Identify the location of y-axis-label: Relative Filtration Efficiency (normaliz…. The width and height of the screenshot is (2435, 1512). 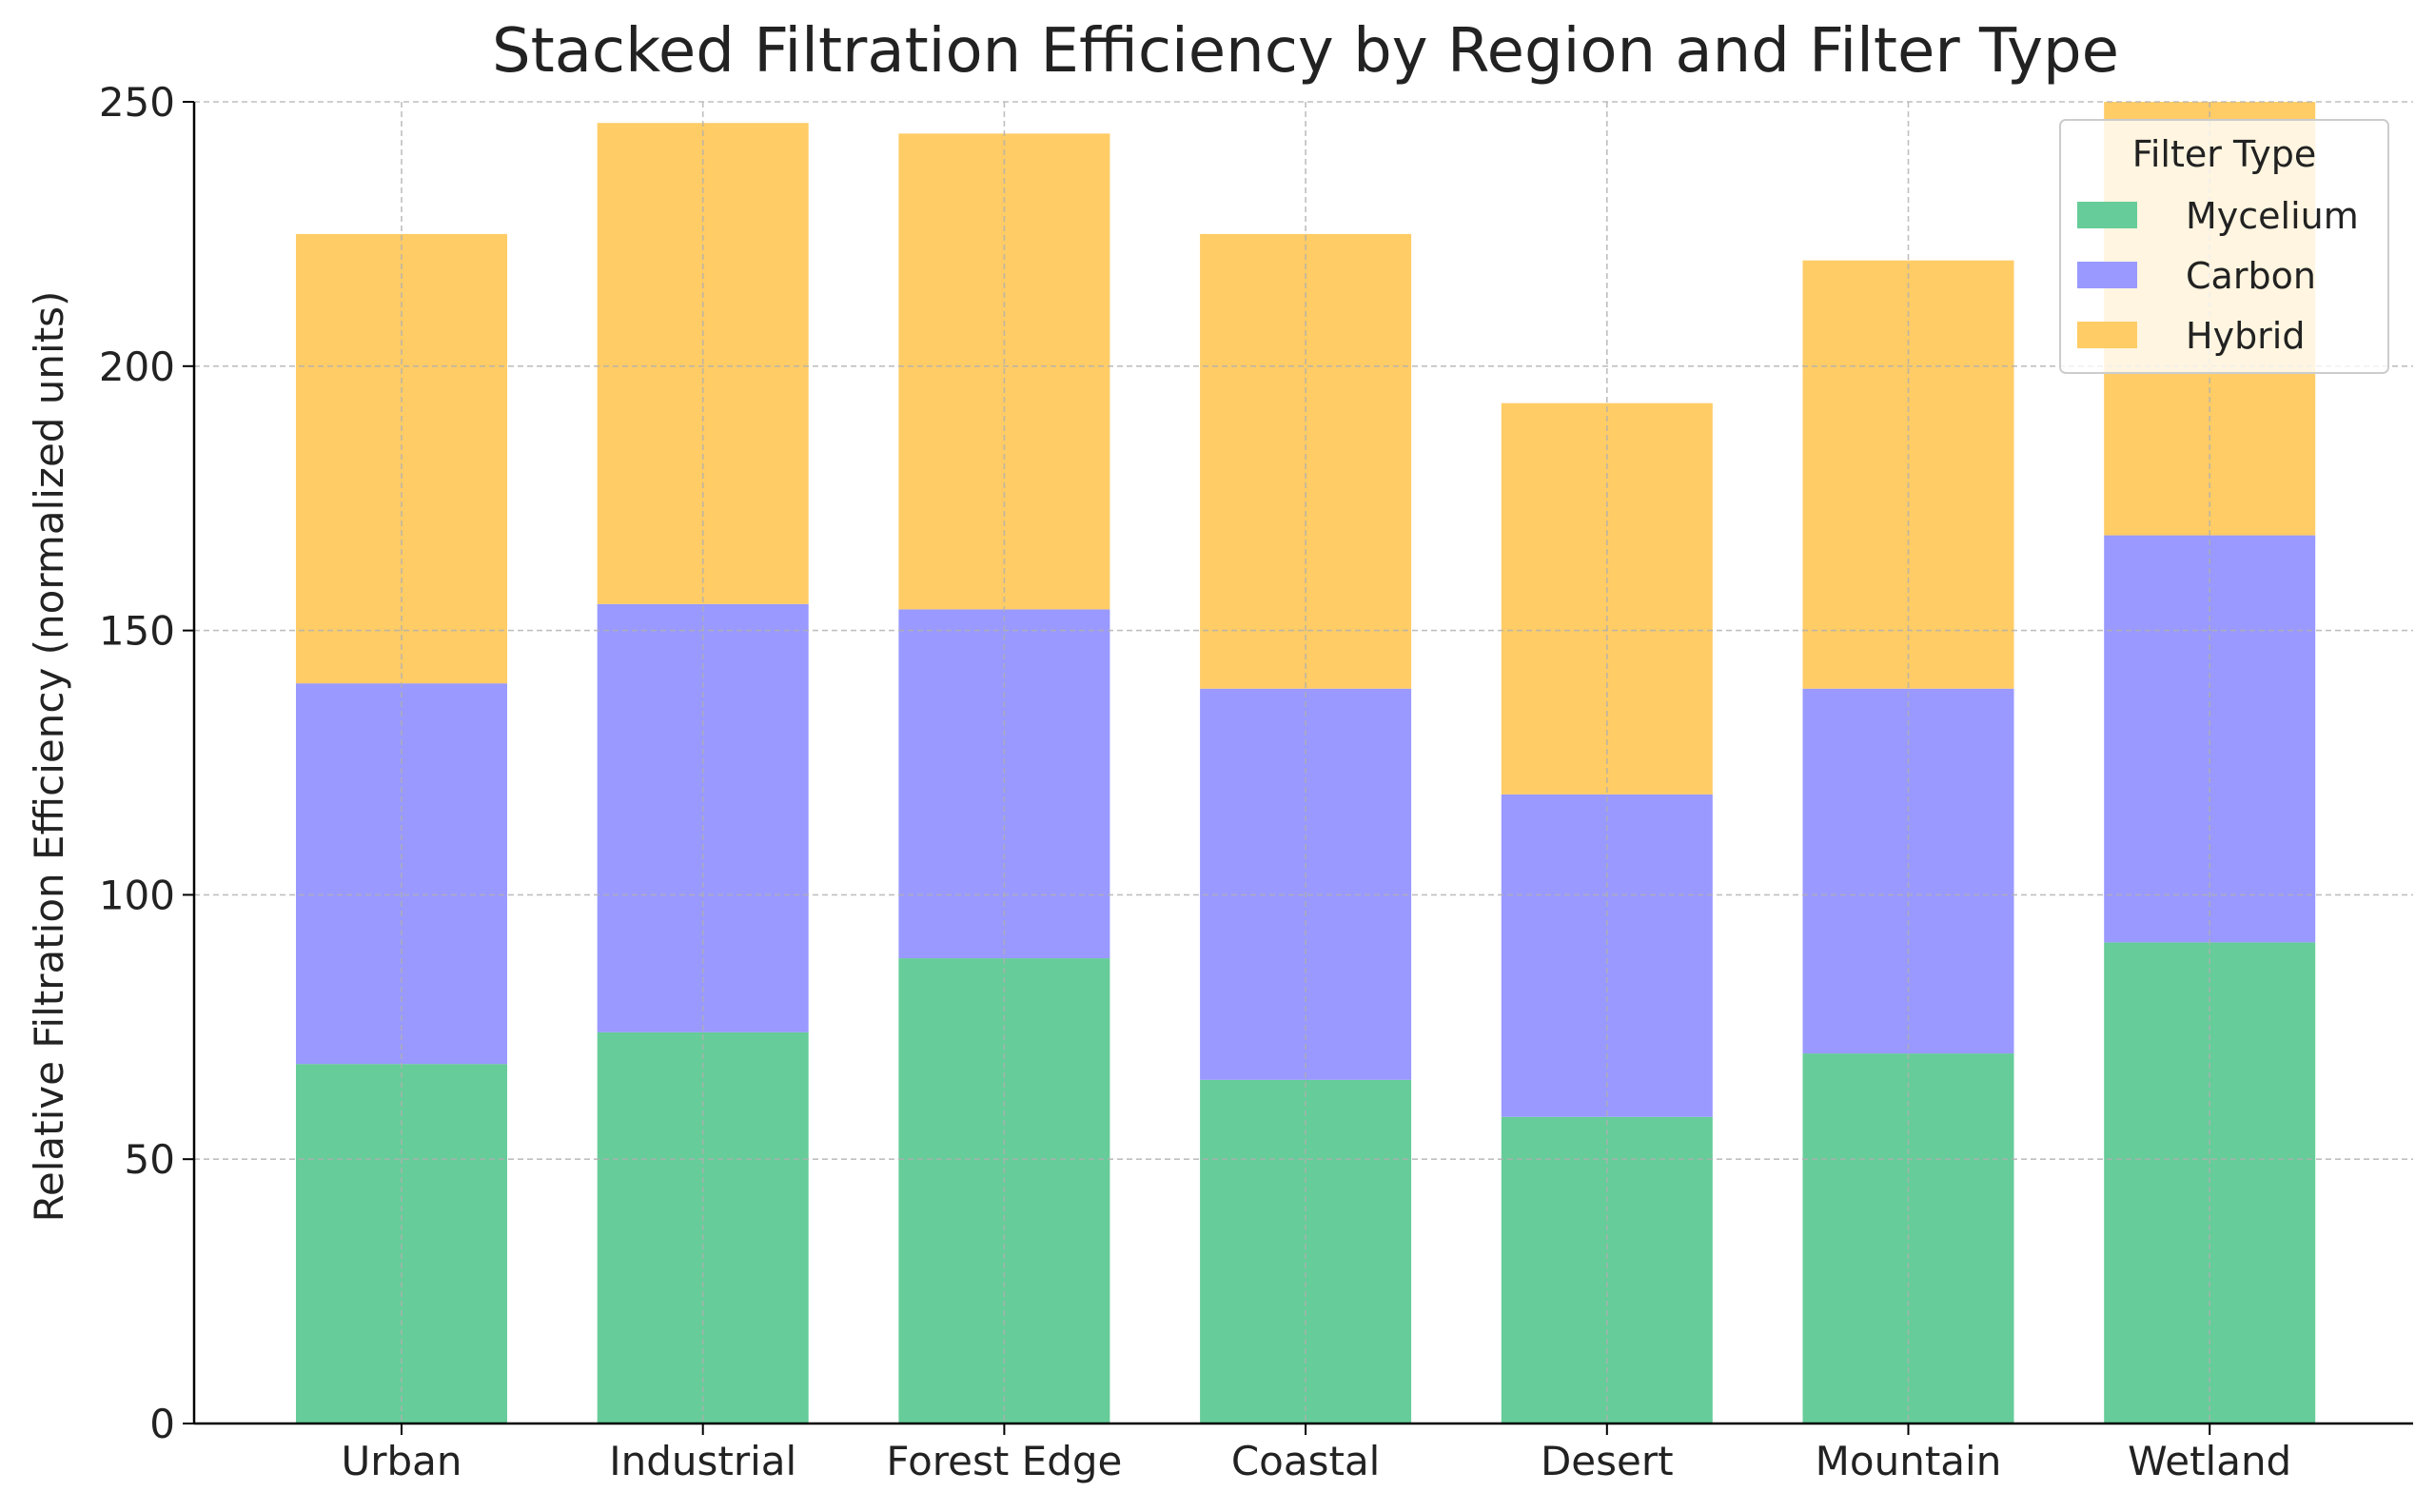
(49, 757).